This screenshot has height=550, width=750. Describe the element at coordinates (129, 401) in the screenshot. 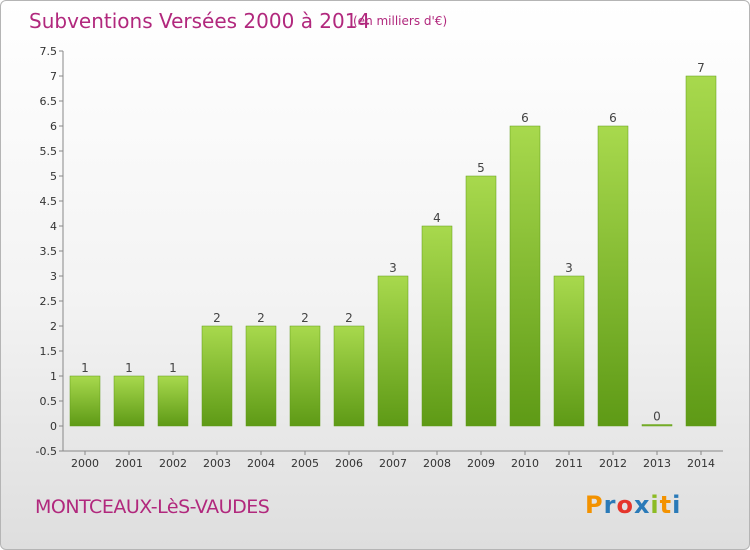

I see `bar-2001` at that location.